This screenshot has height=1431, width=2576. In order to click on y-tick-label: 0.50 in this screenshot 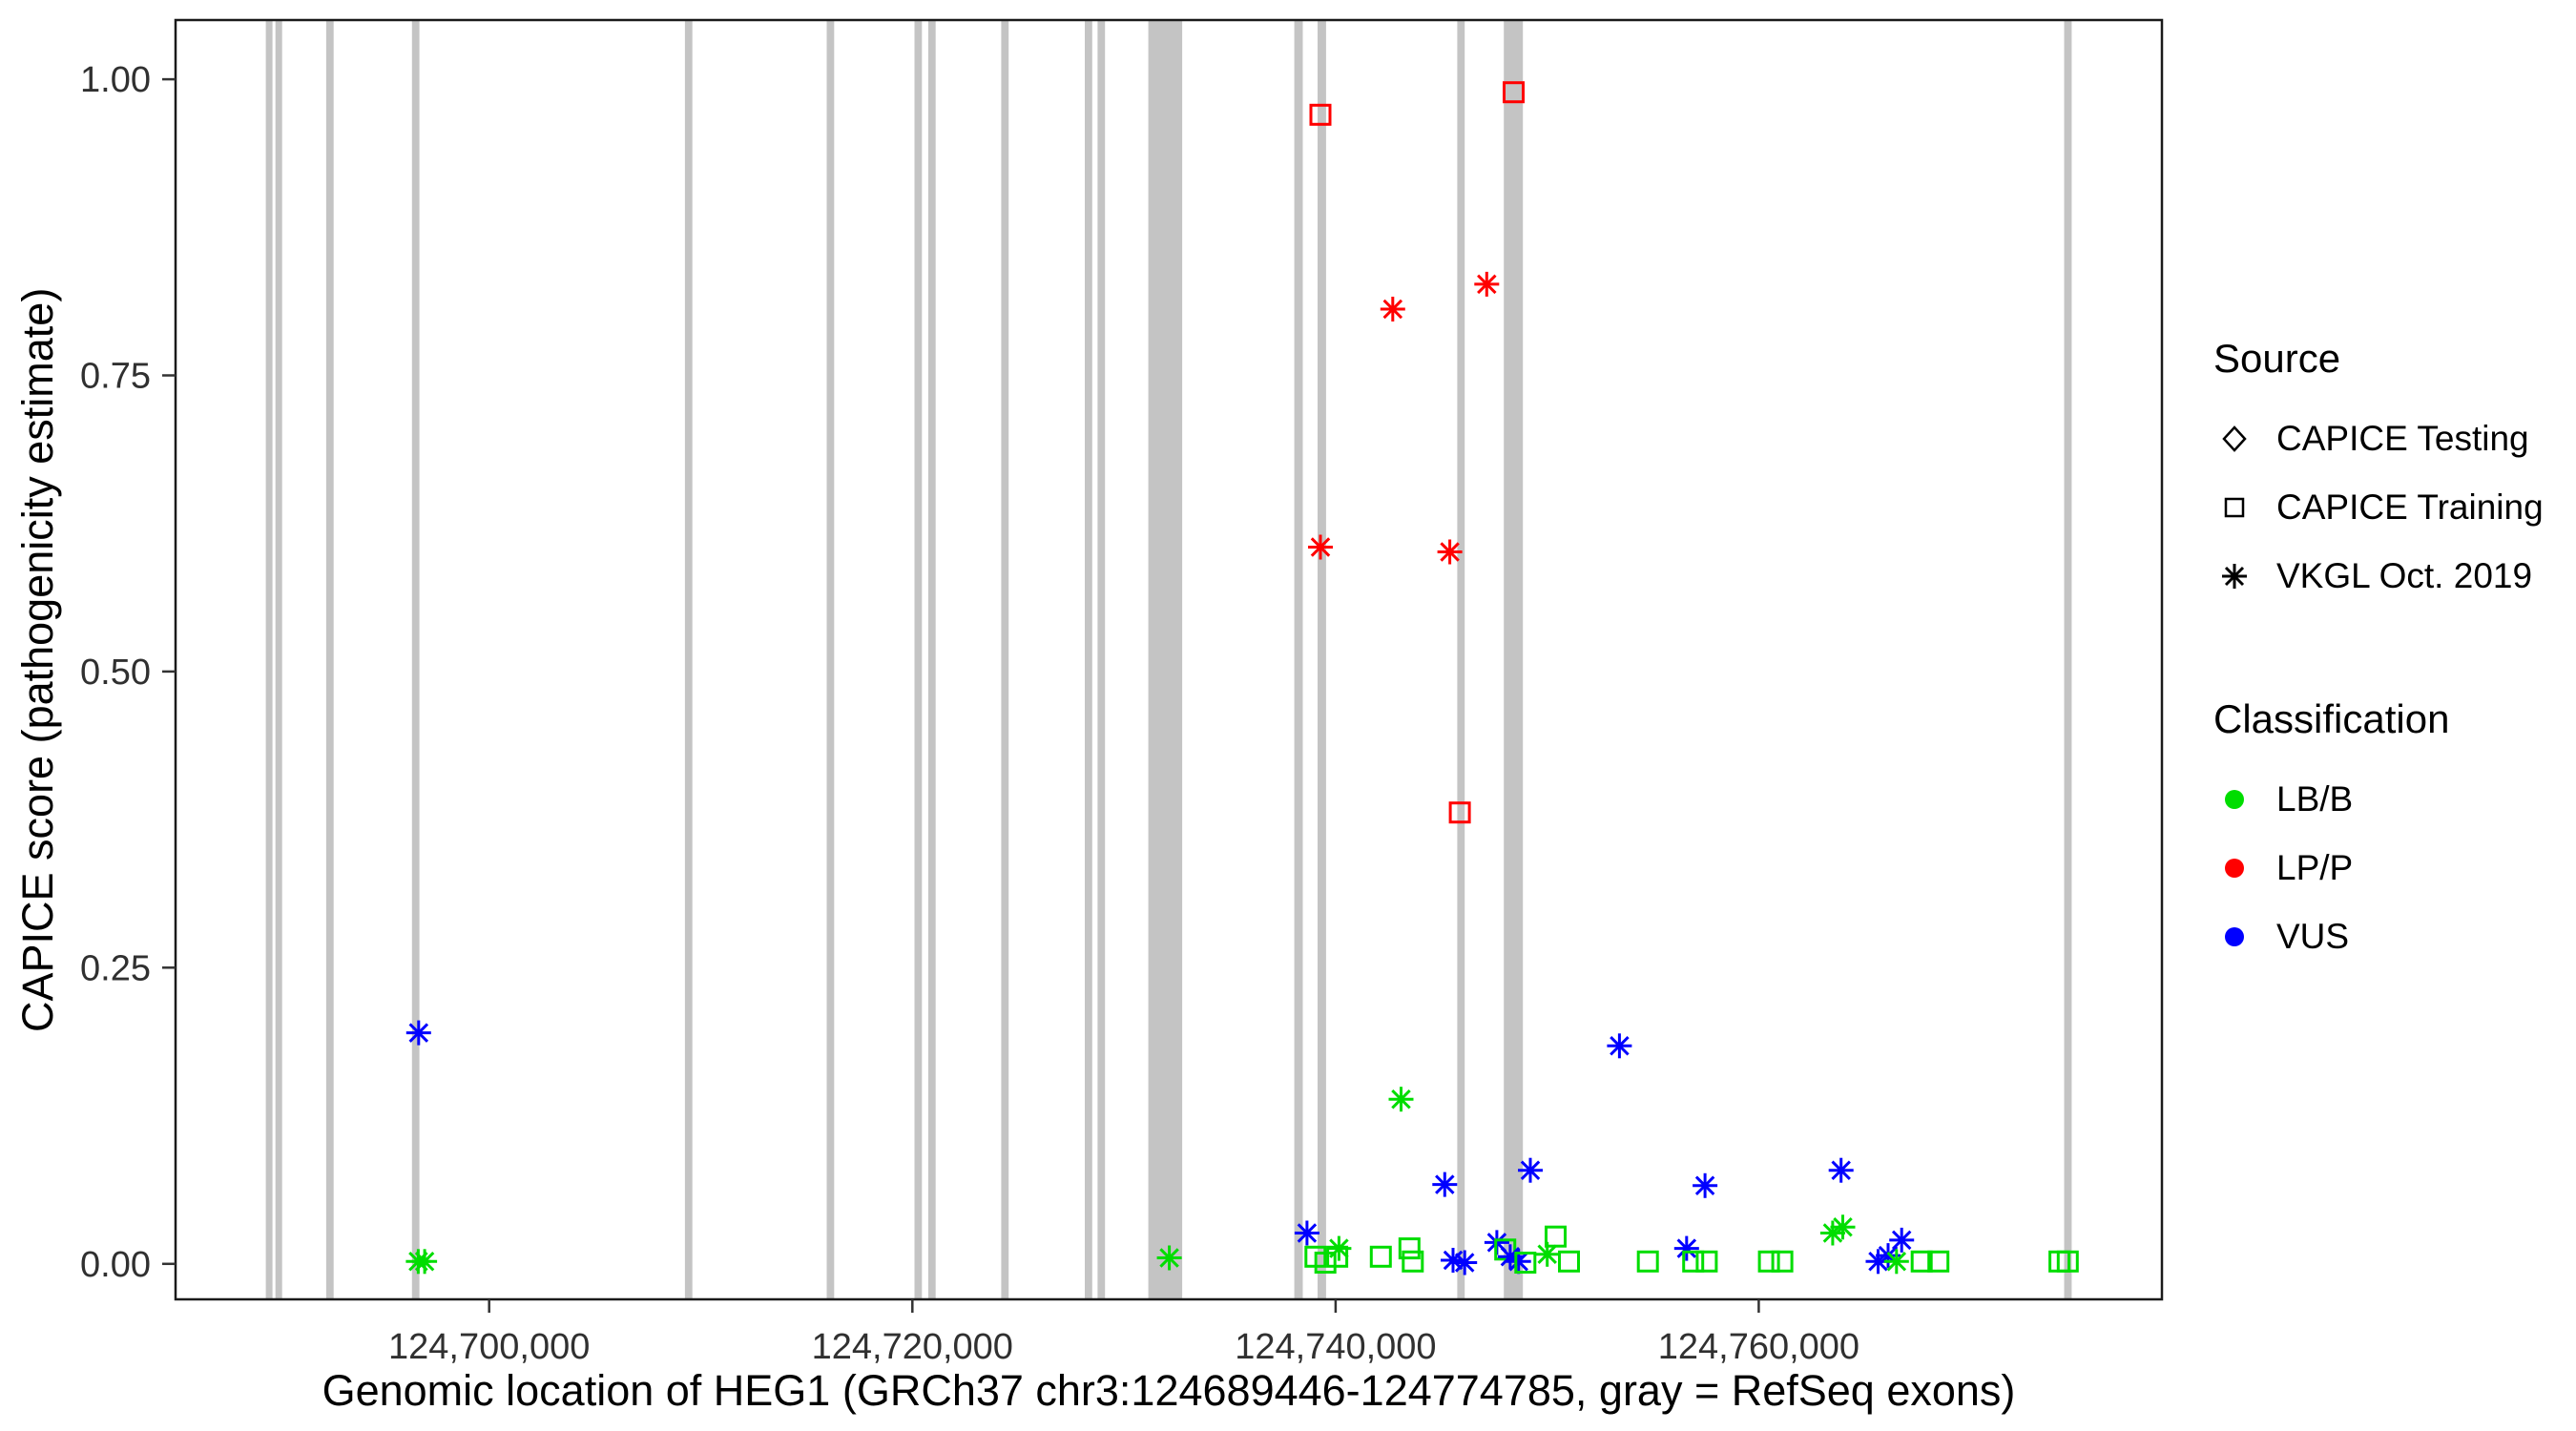, I will do `click(115, 673)`.